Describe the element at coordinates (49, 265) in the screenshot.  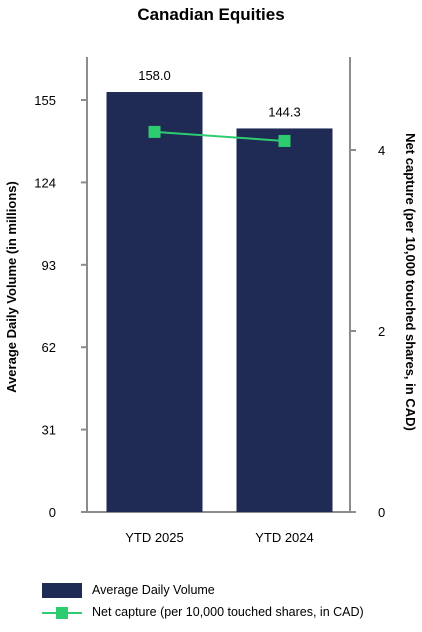
I see `y-tick-label: 93` at that location.